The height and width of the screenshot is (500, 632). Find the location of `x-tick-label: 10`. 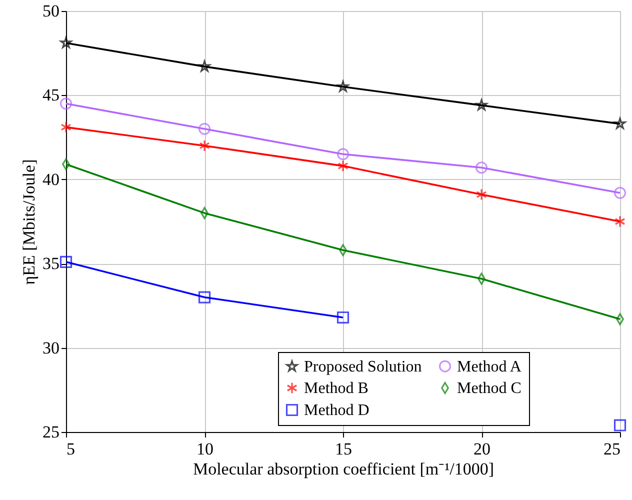

x-tick-label: 10 is located at coordinates (205, 449).